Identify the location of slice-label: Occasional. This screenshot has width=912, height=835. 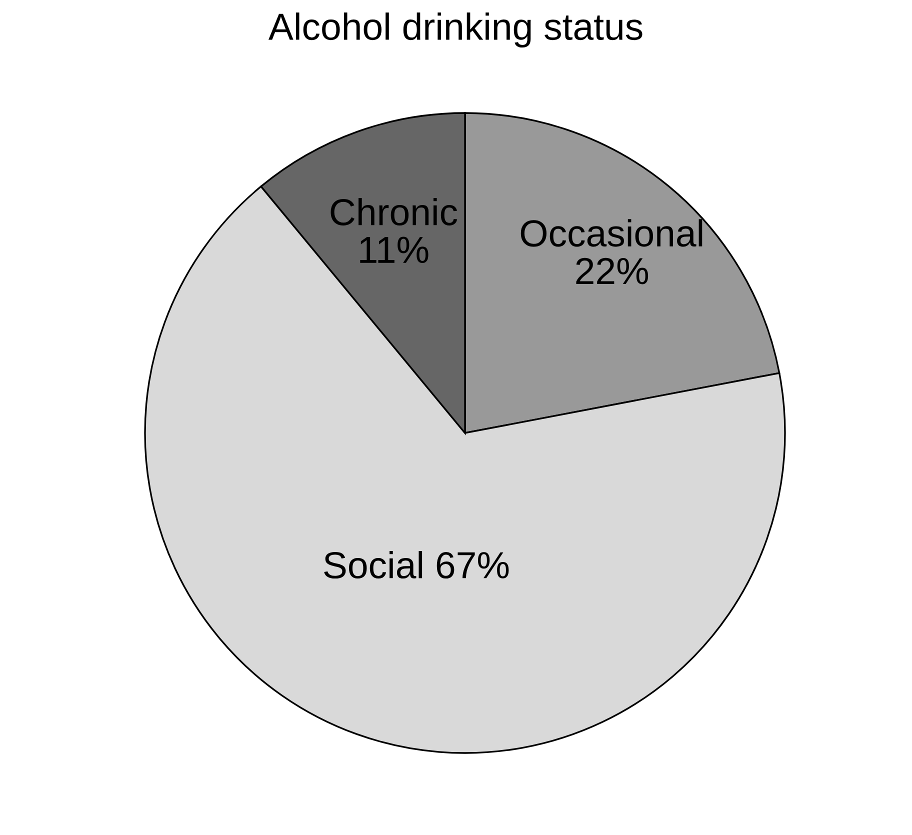
(611, 233).